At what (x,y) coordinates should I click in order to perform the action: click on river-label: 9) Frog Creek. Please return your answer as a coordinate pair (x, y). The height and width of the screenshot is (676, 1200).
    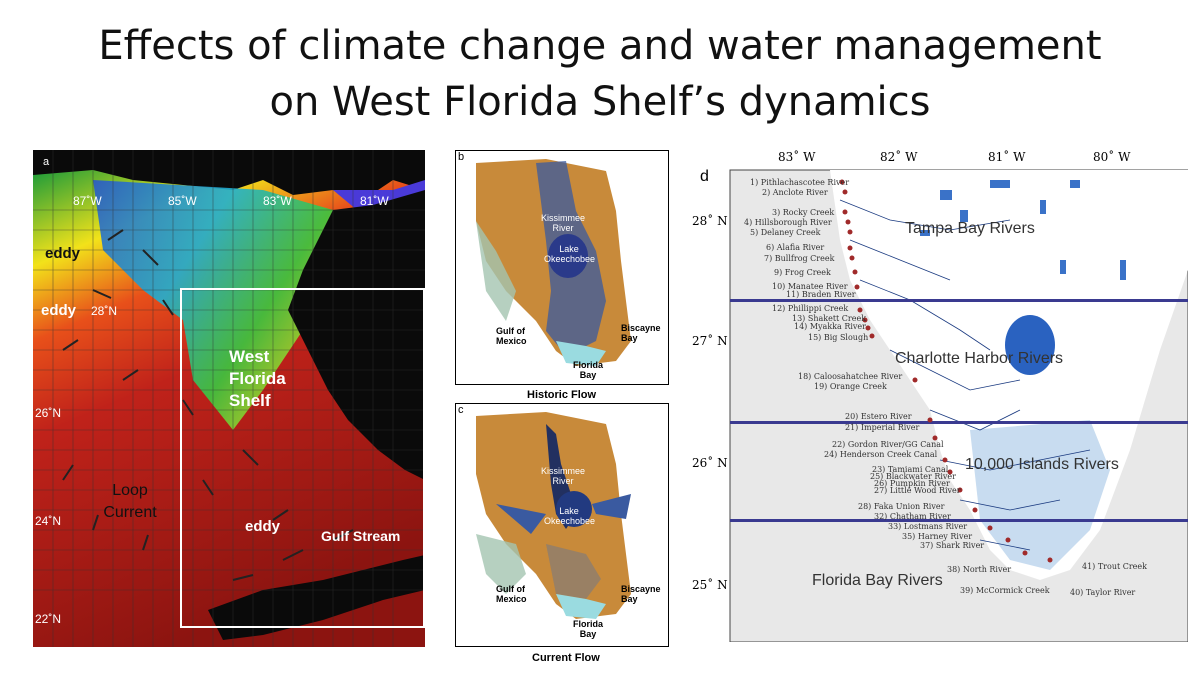
    Looking at the image, I should click on (802, 272).